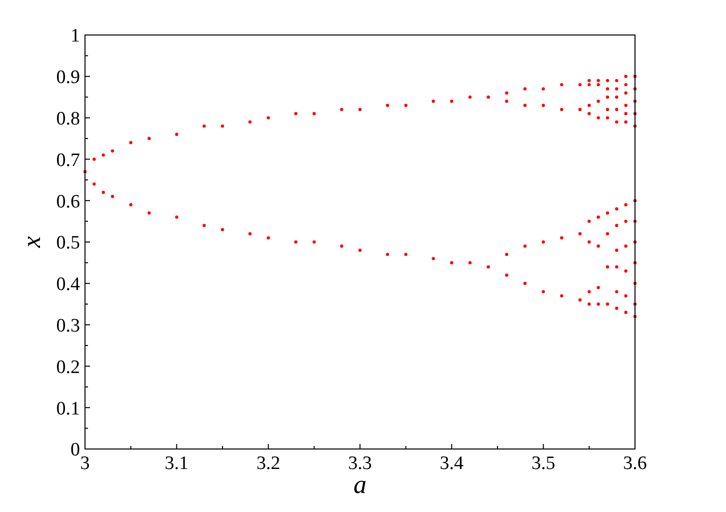  What do you see at coordinates (635, 463) in the screenshot?
I see `x-tick-label: 3.6` at bounding box center [635, 463].